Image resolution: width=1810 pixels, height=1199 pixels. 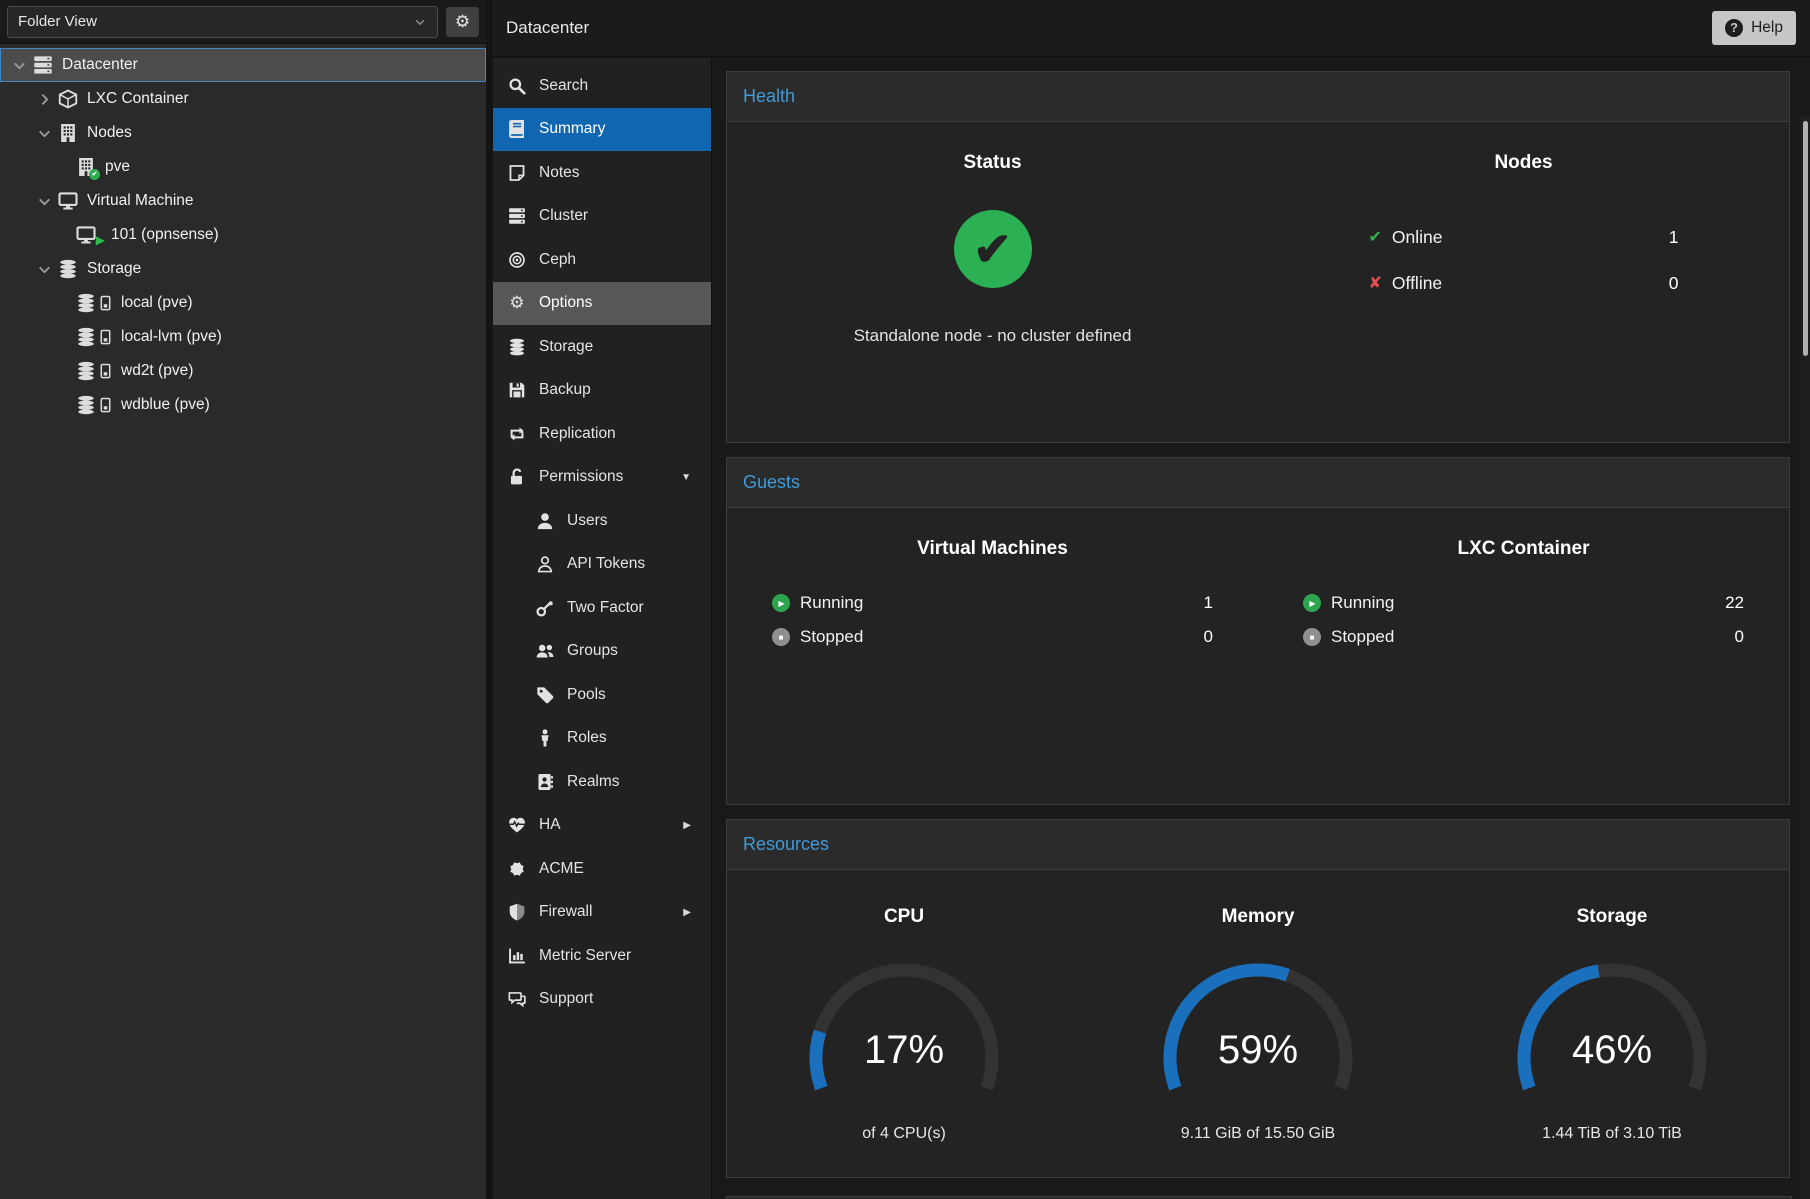 What do you see at coordinates (602, 303) in the screenshot?
I see `menu-item-options: ⚙ Options` at bounding box center [602, 303].